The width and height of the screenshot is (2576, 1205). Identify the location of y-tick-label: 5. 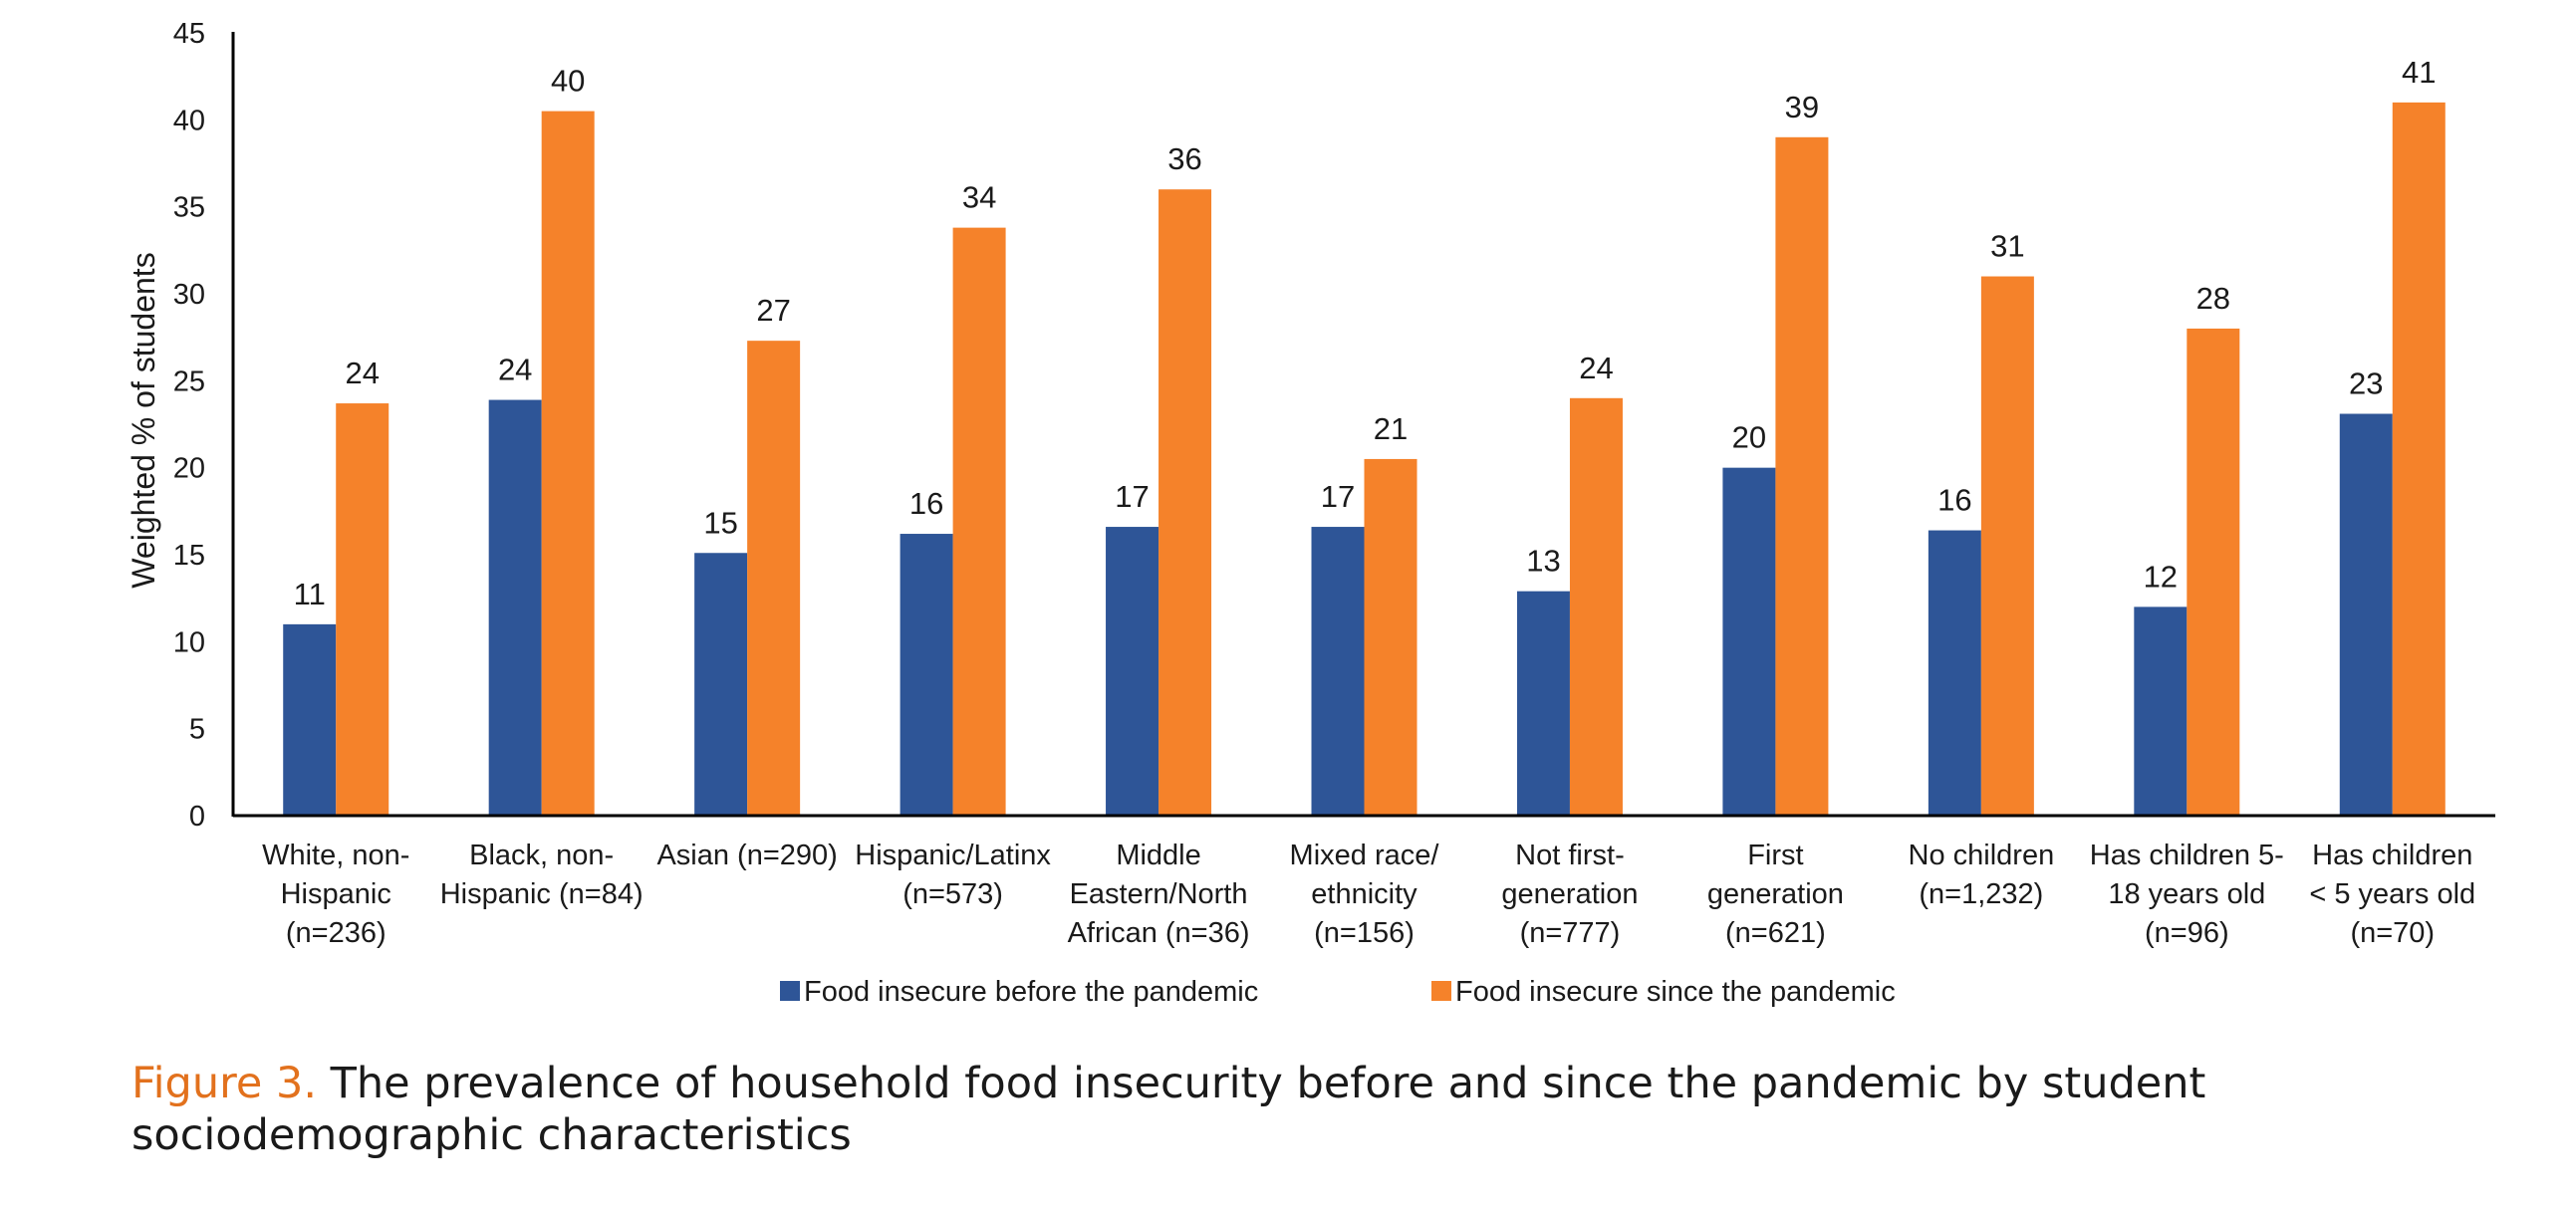
(197, 730).